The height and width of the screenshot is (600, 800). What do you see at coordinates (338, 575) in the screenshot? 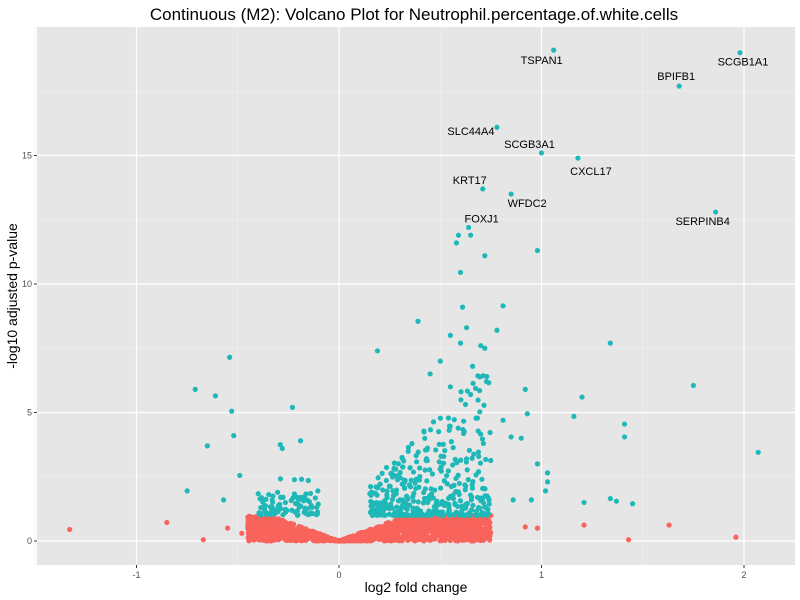
I see `x-tick-label: 0` at bounding box center [338, 575].